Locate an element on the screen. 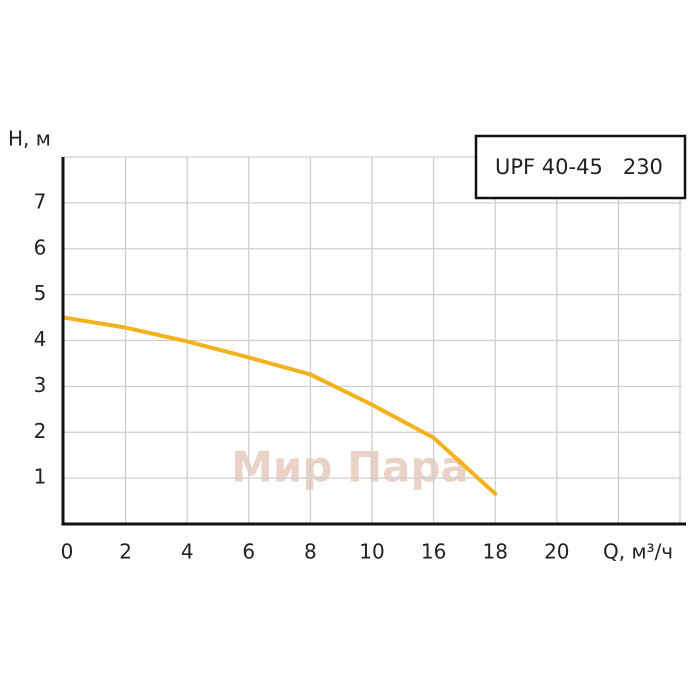  x-tick-label: 8 is located at coordinates (310, 552).